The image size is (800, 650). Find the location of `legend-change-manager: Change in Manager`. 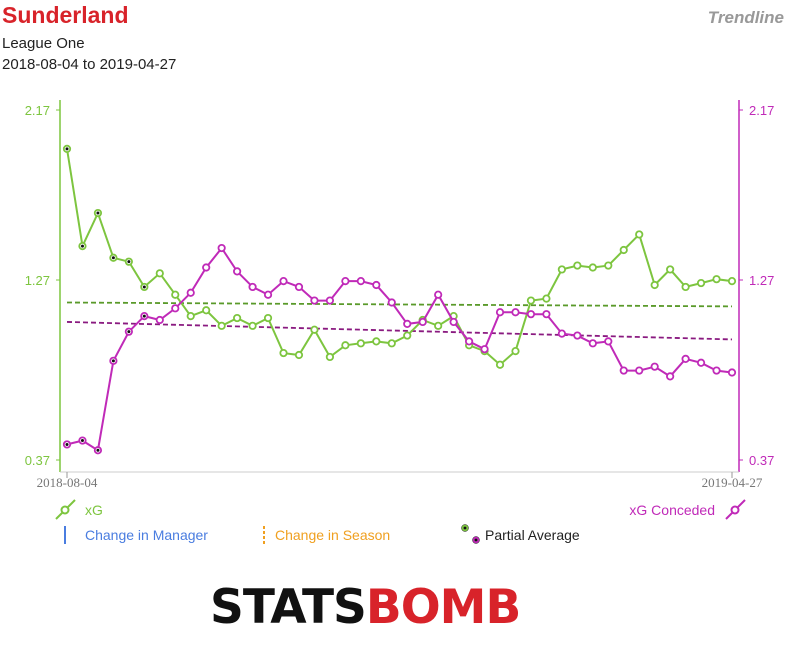

legend-change-manager: Change in Manager is located at coordinates (136, 535).